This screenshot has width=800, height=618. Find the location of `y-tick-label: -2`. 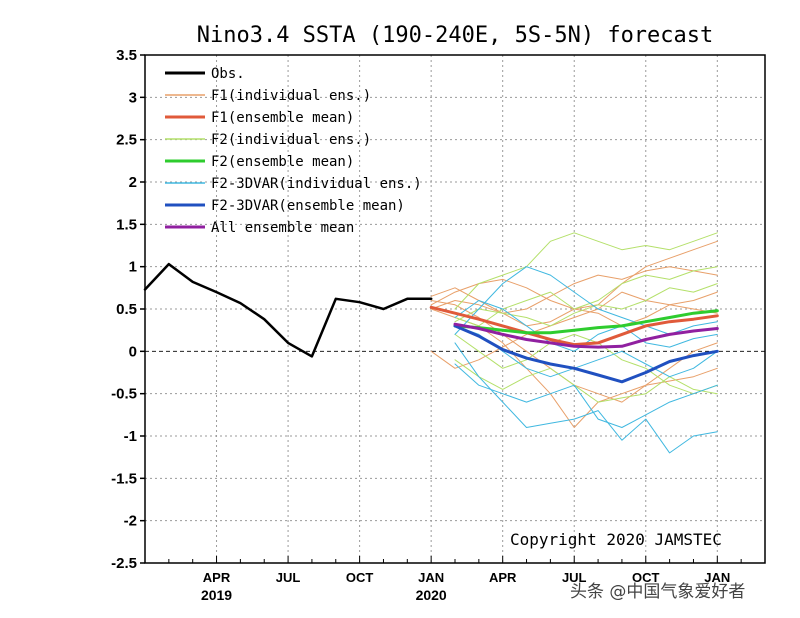

y-tick-label: -2 is located at coordinates (130, 521).